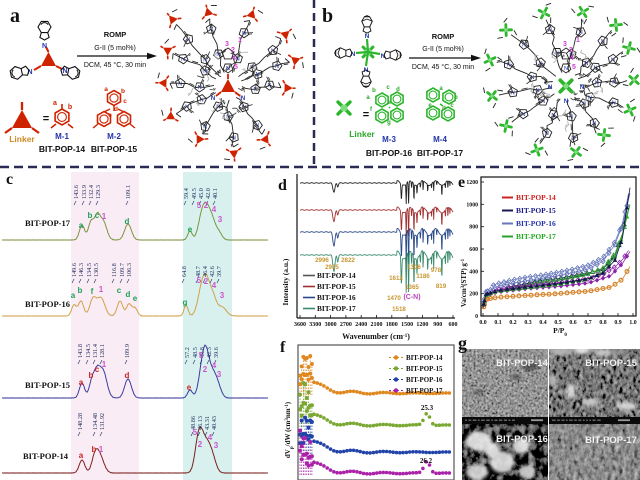  What do you see at coordinates (423, 276) in the screenshot?
I see `svg-text: 1186` at bounding box center [423, 276].